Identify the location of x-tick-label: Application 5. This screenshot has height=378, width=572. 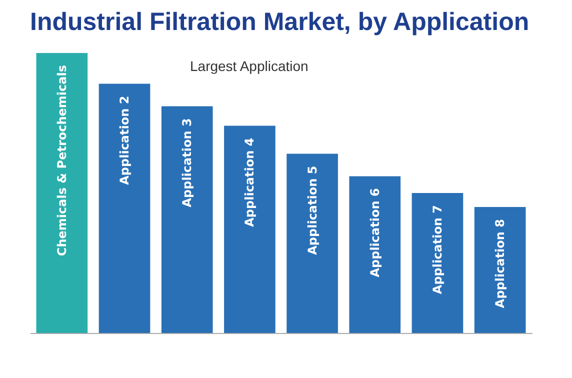
(312, 210).